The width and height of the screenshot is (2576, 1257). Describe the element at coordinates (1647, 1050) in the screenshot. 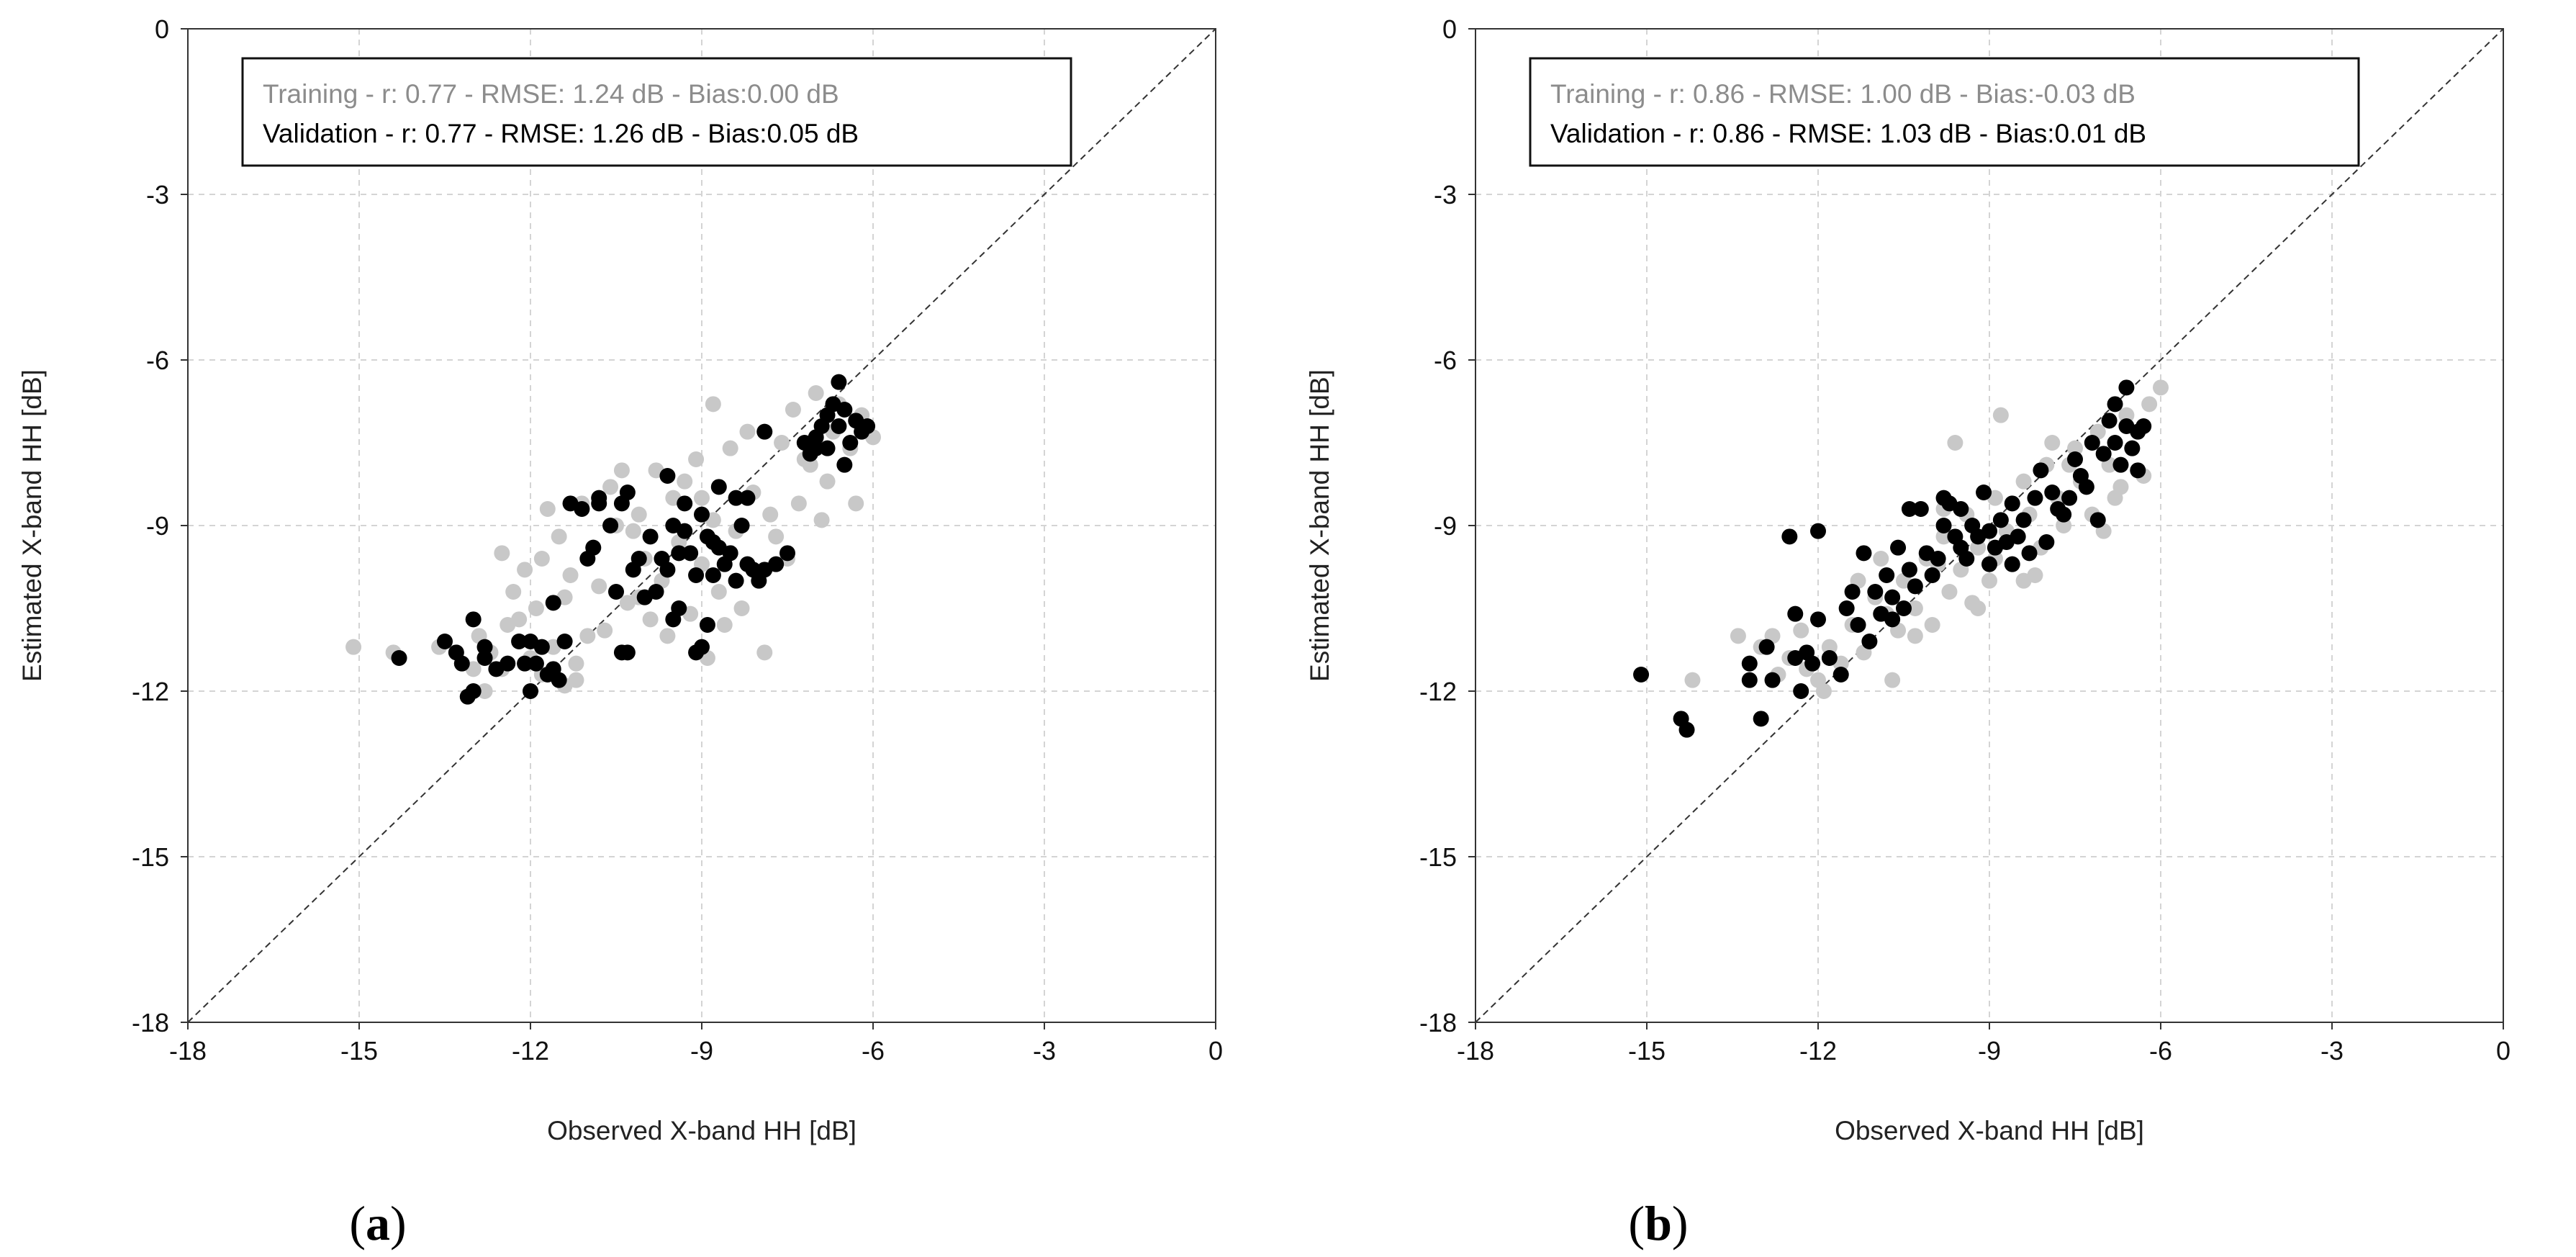

I see `x-tick-label: -15` at that location.